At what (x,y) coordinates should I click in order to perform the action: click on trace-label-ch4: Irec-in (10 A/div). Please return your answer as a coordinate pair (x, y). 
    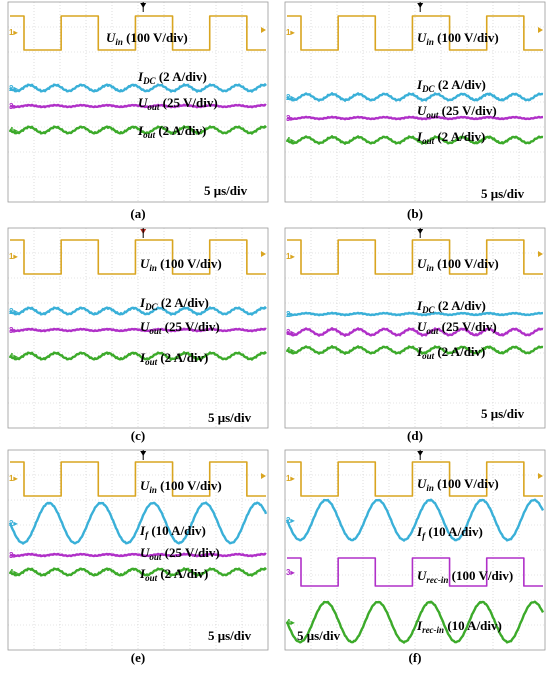
    Looking at the image, I should click on (459, 626).